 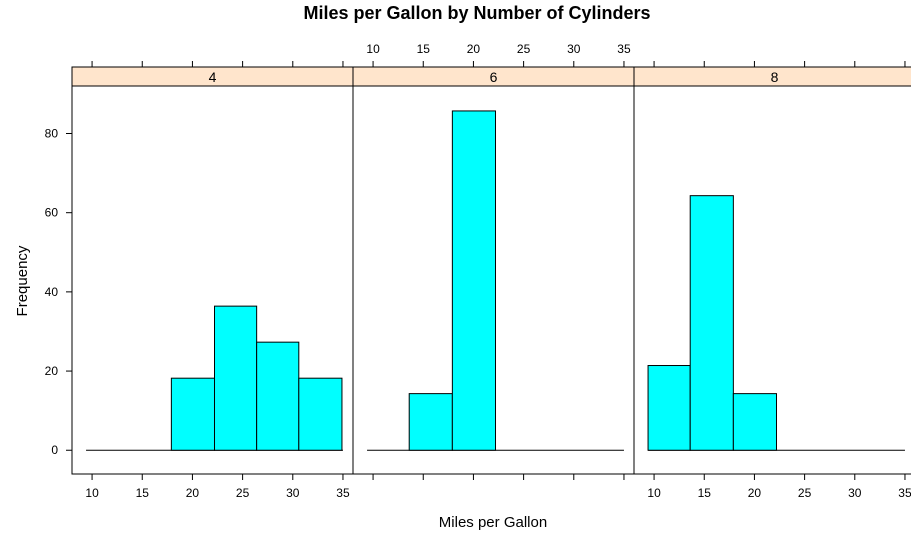 I want to click on y-axis: 0 20 40 60 80, so click(x=58, y=292).